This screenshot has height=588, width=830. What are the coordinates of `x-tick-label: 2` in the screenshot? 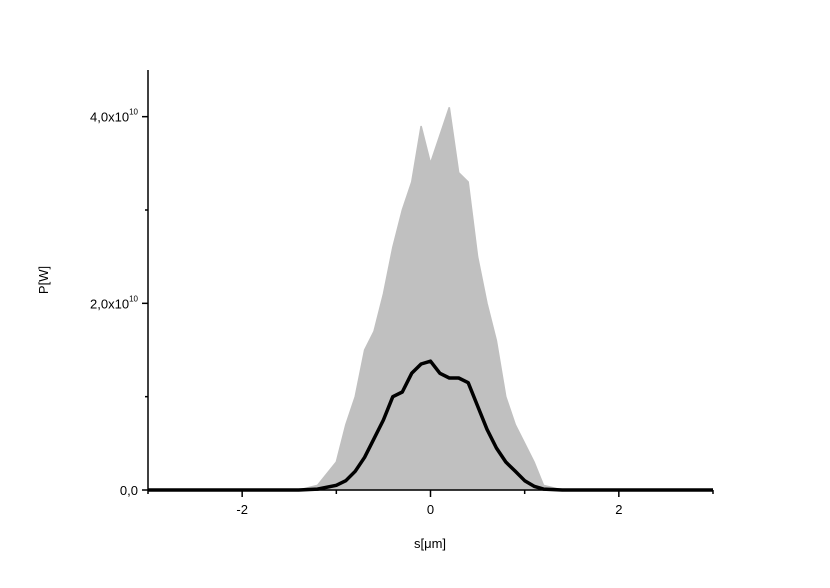 It's located at (618, 509).